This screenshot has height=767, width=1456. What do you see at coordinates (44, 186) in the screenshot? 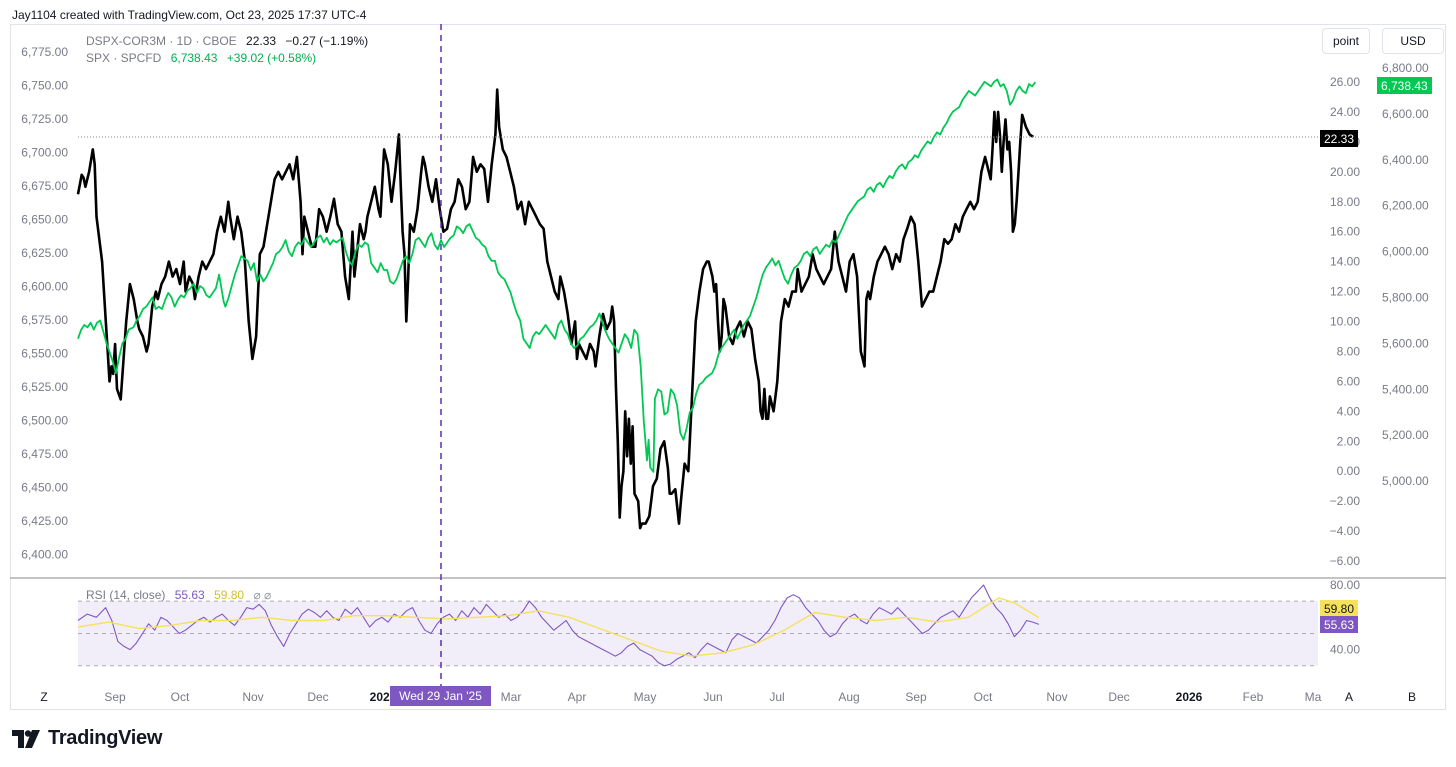
I see `left-axis-tick: 6,675.00` at bounding box center [44, 186].